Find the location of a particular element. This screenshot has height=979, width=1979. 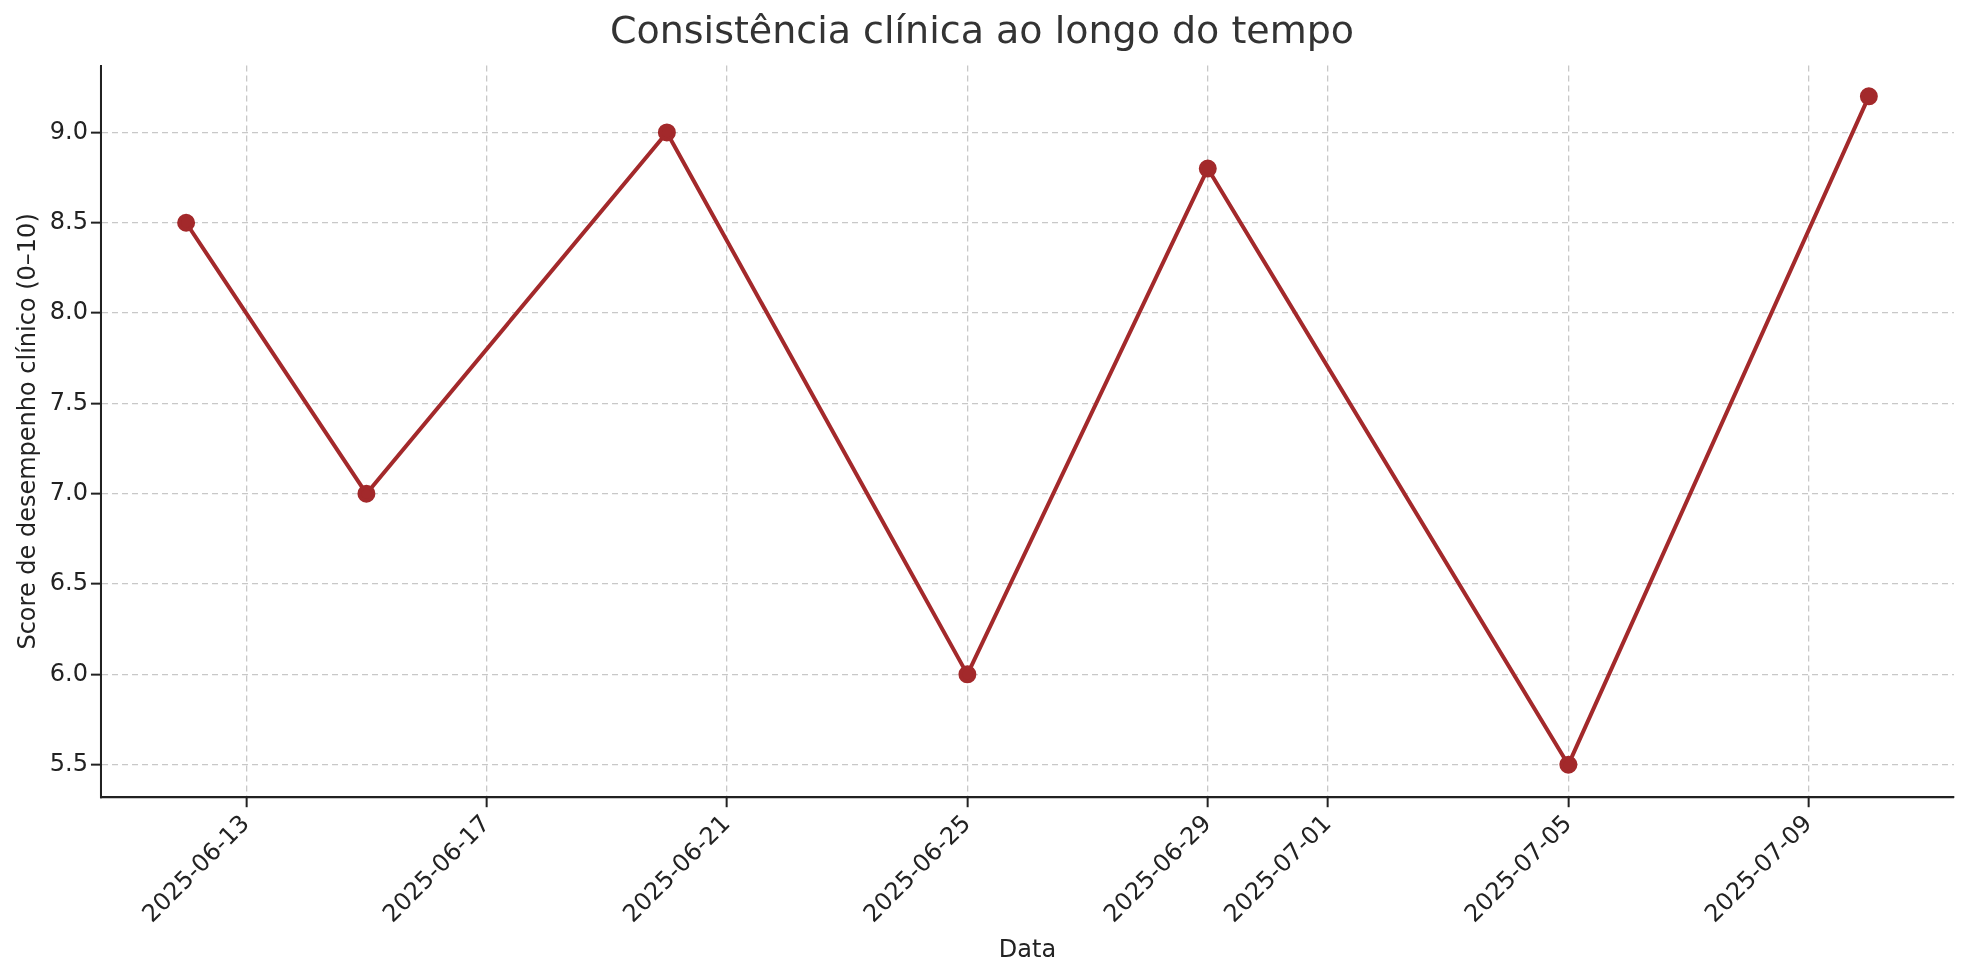

y-tick-label: 8.0 is located at coordinates (68, 311).